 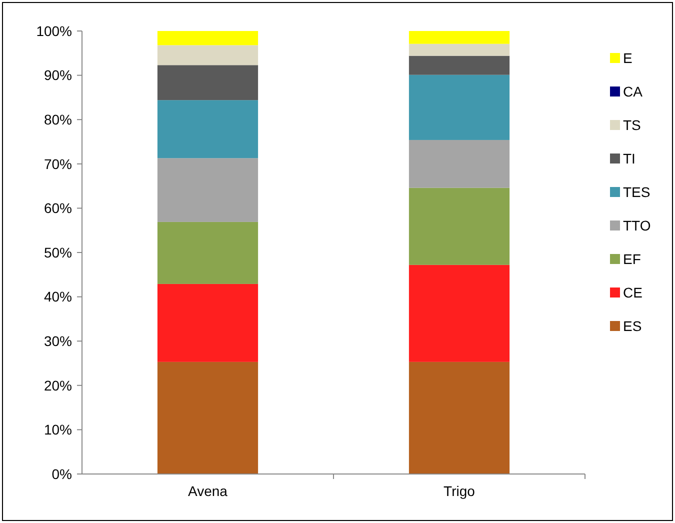 I want to click on y-tick-label: 80%, so click(x=58, y=120).